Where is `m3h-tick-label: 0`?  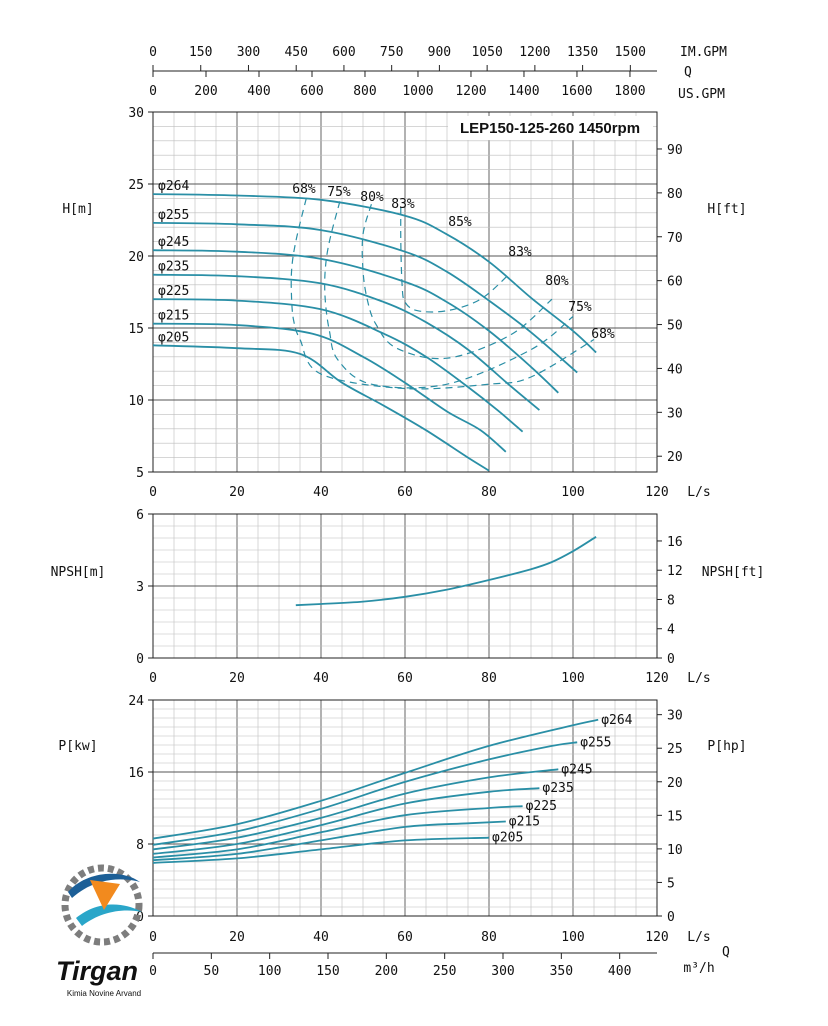
m3h-tick-label: 0 is located at coordinates (153, 971).